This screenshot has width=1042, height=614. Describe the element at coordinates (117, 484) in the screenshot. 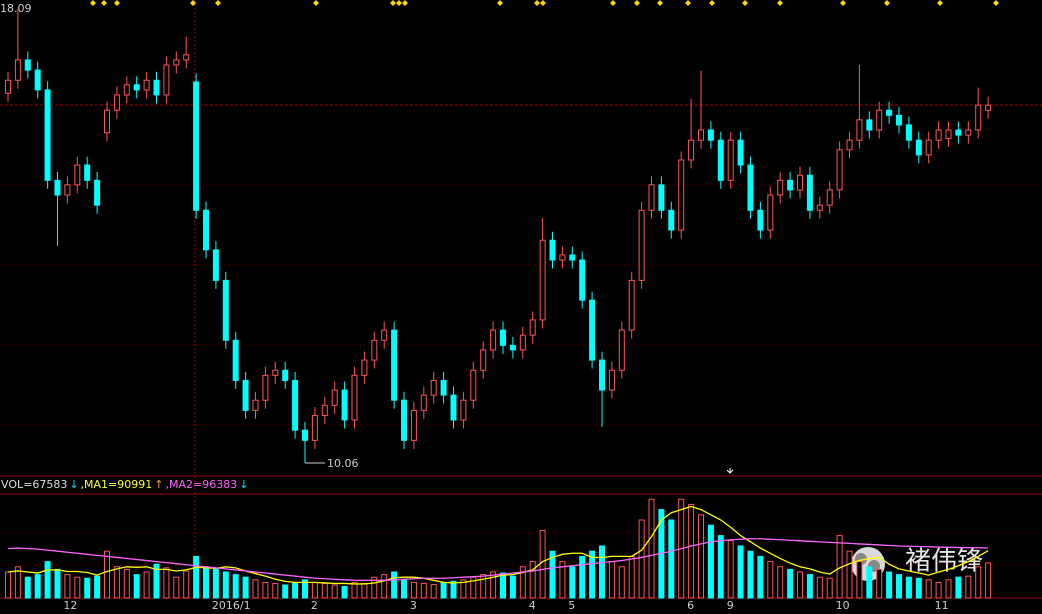

I see `volume-legend: ,MA1=90991` at that location.